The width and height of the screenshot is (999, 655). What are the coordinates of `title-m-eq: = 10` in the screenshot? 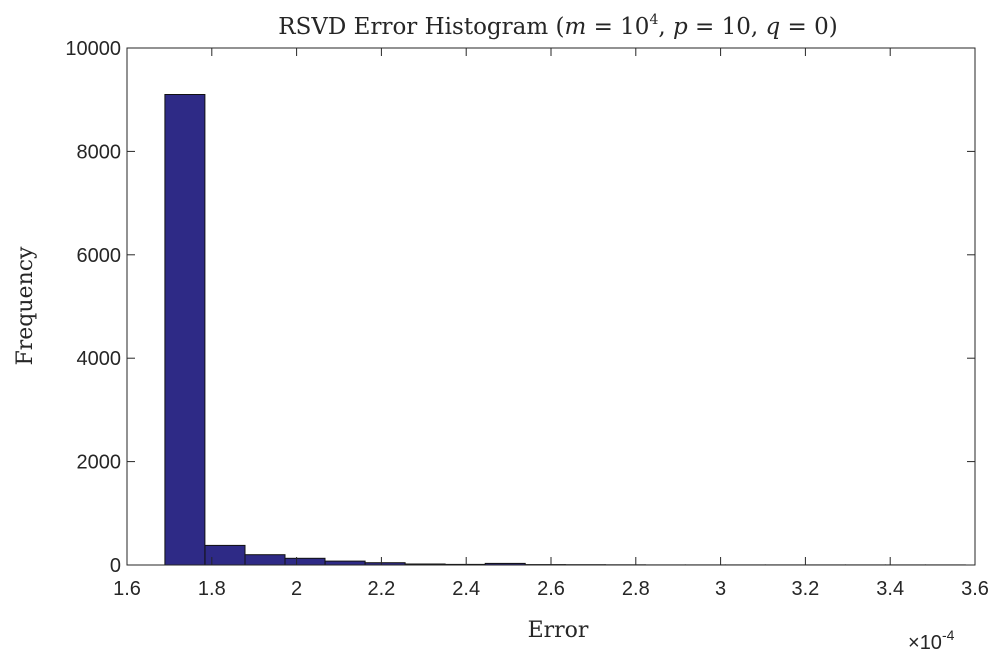 It's located at (617, 27).